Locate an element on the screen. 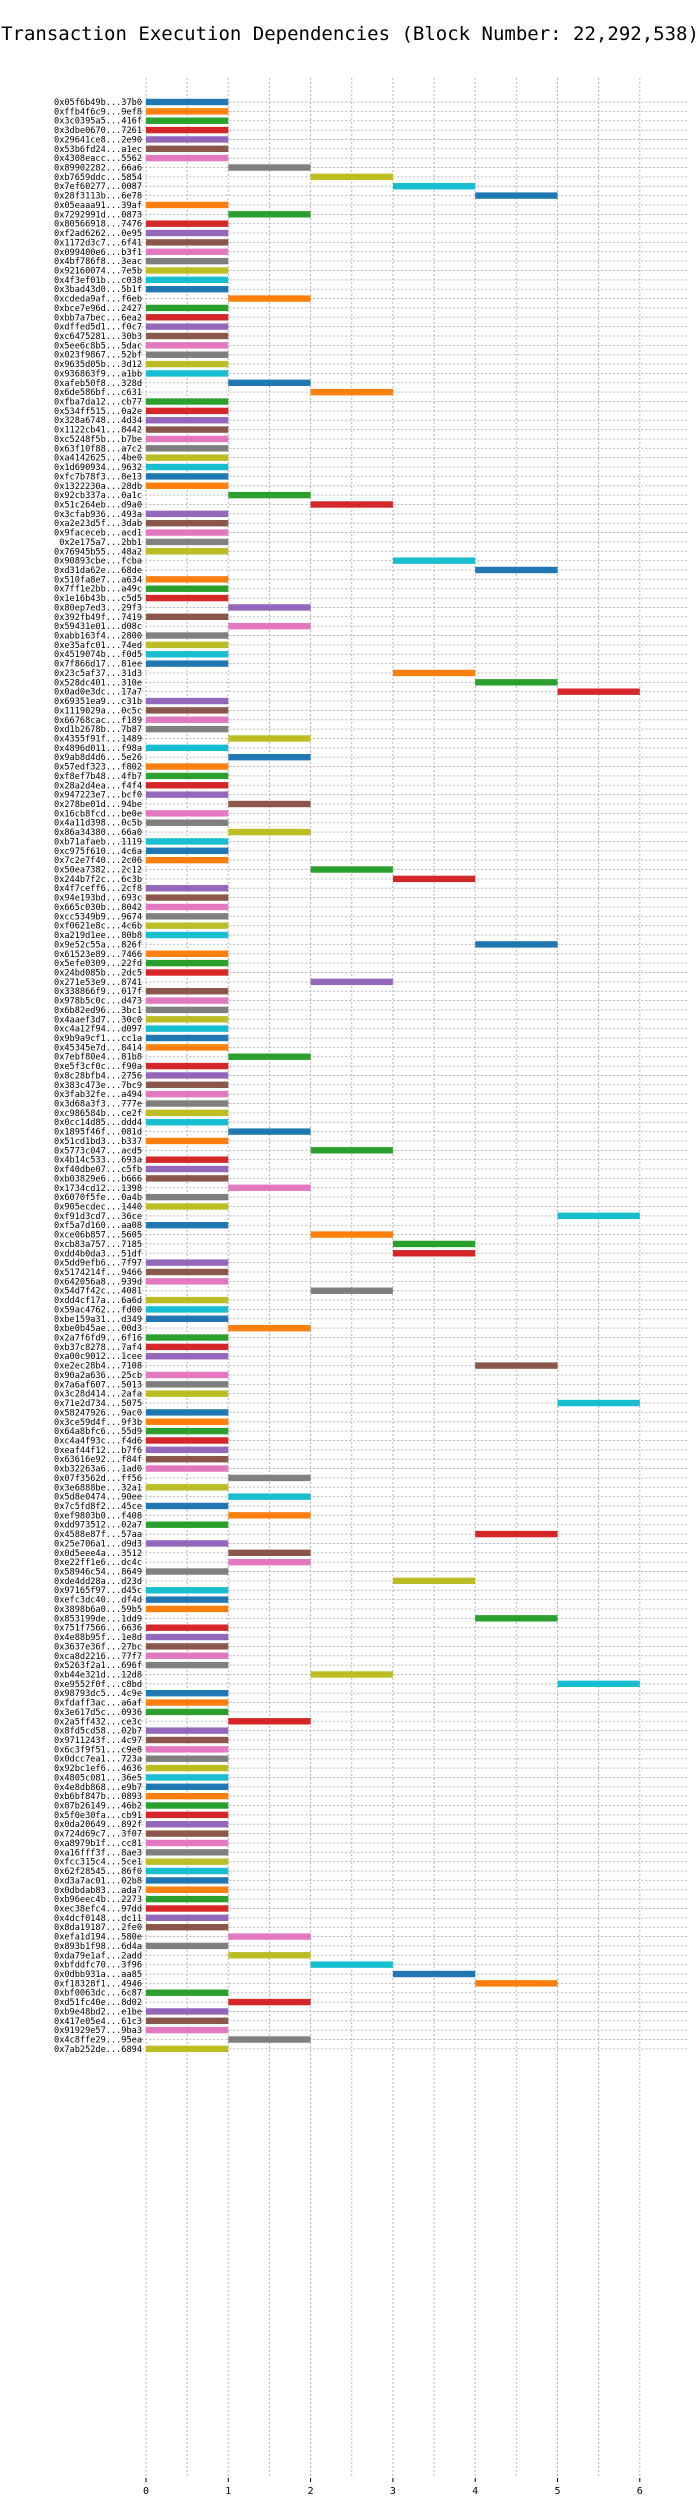  transaction-label: 0x4aaef3d7...30c0 is located at coordinates (98, 1020).